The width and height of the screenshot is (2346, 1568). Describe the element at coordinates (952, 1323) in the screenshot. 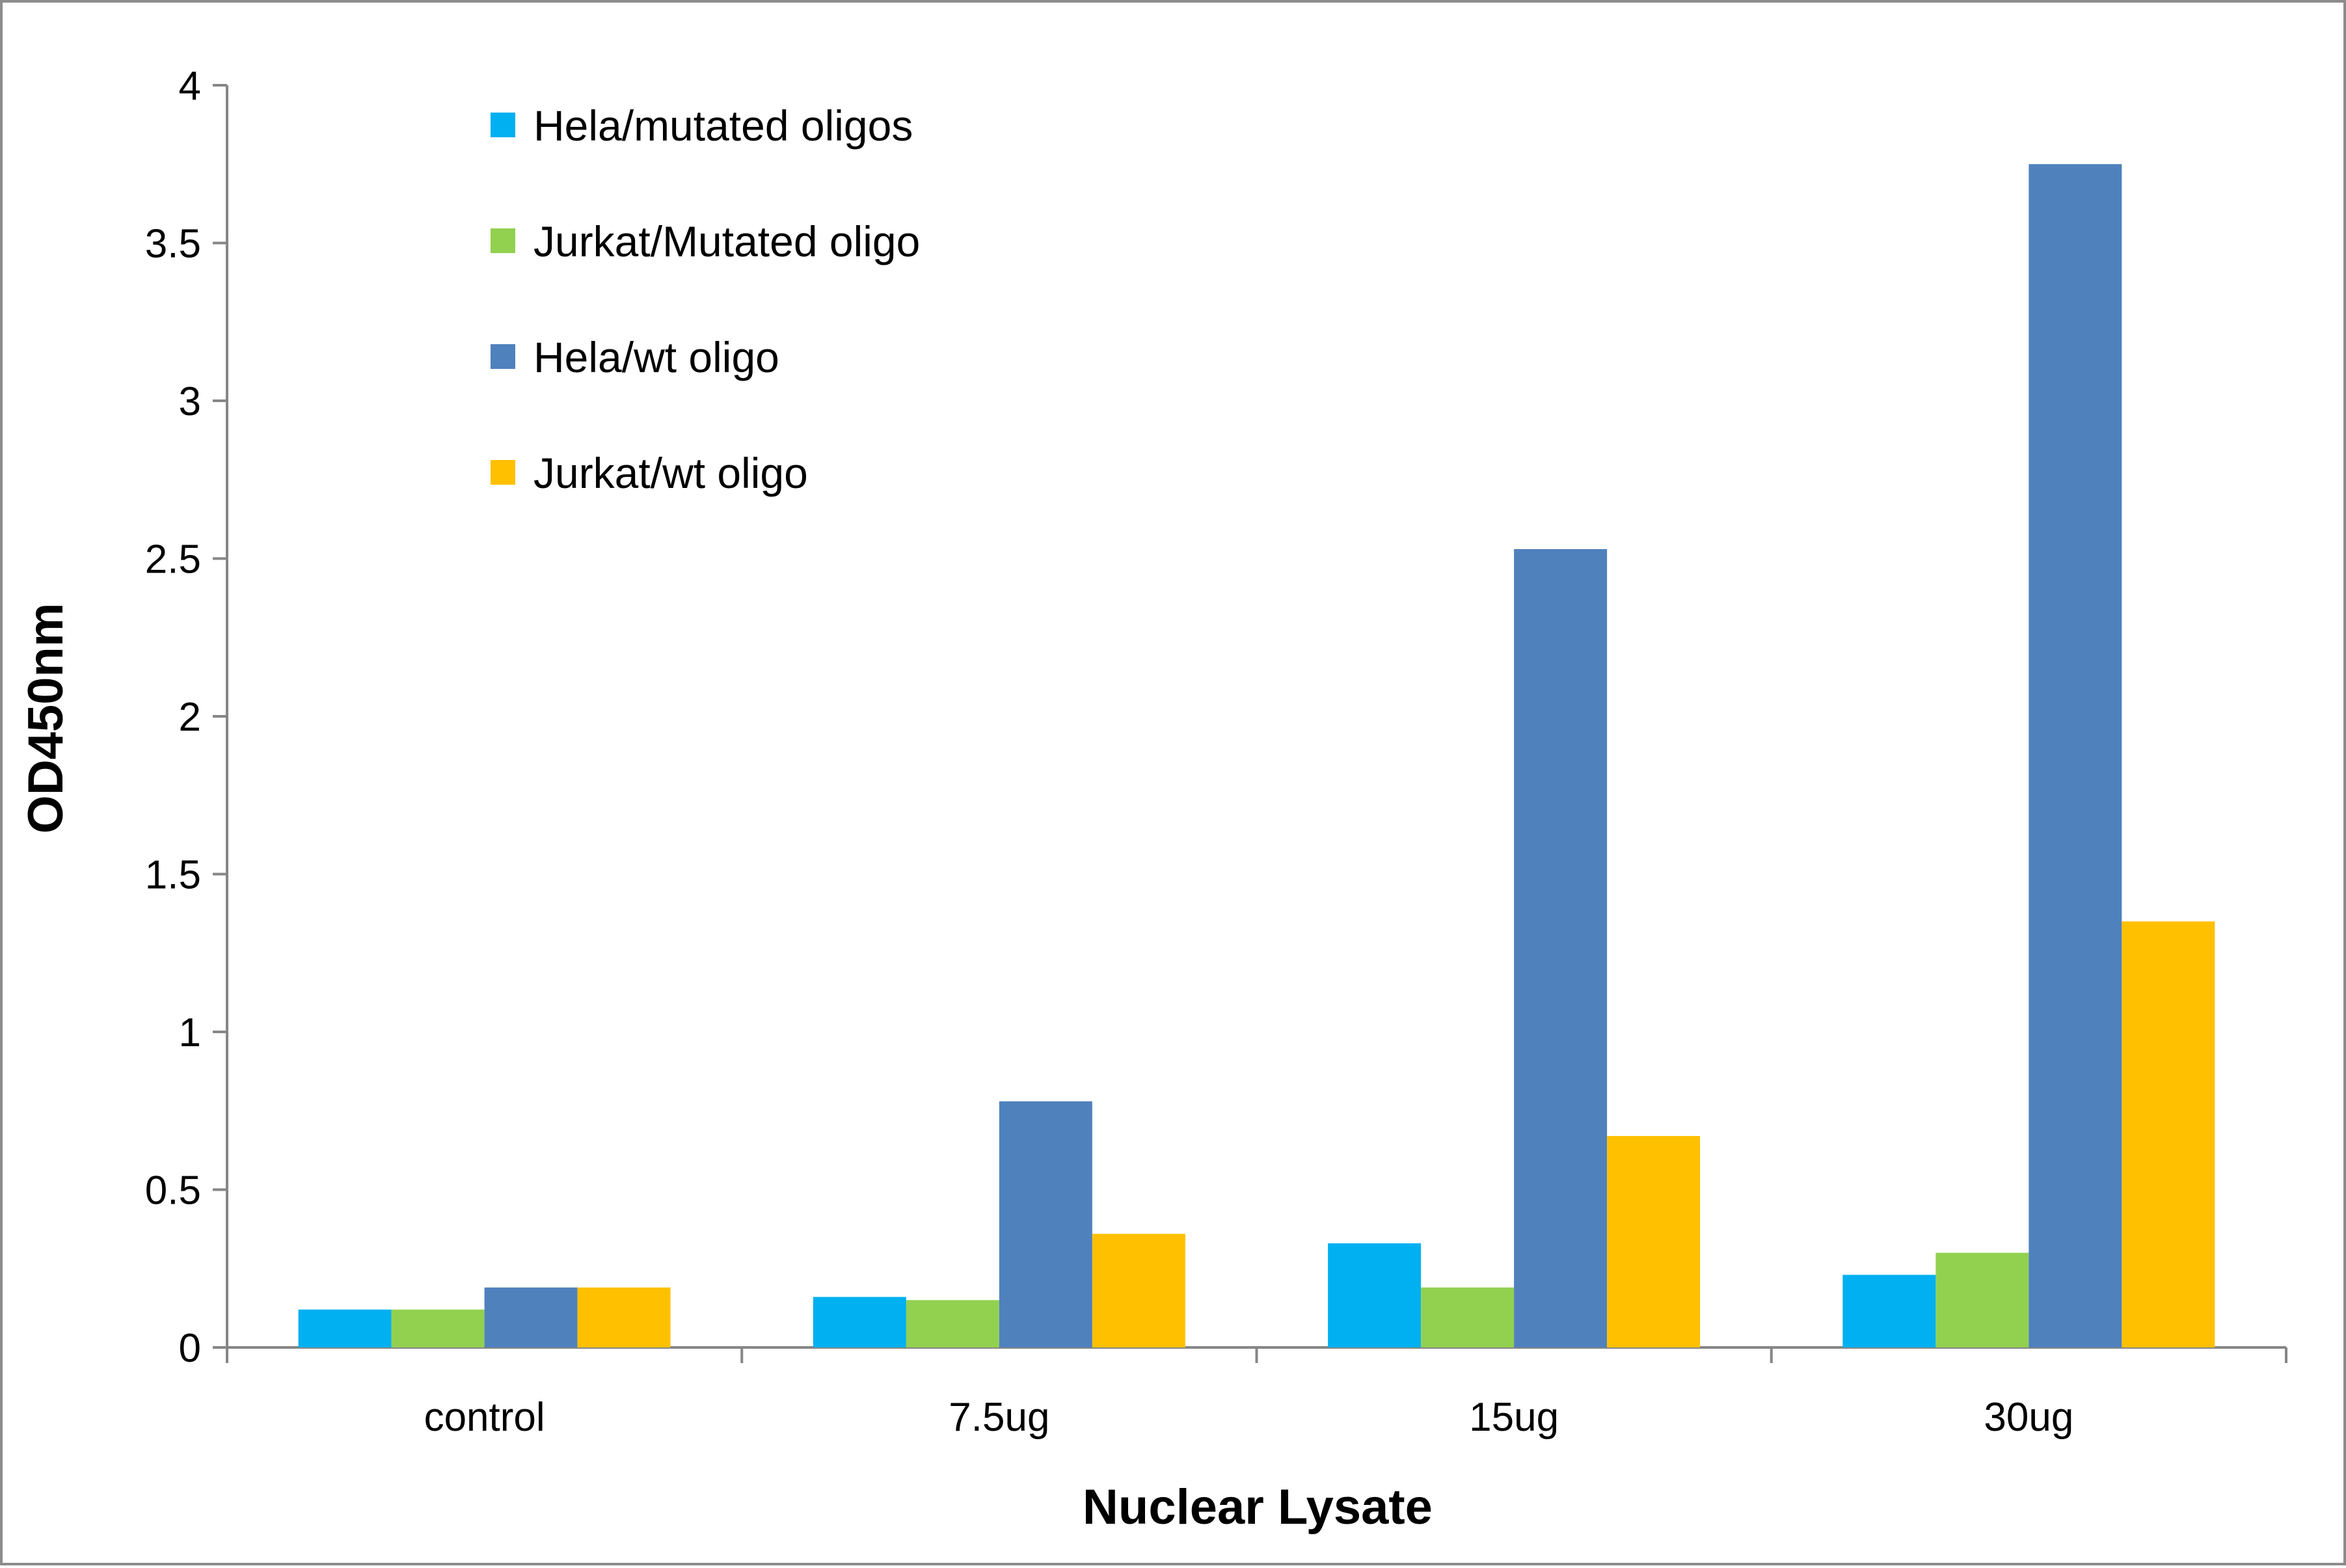

I see `bar-jurkat-mutated-oligo-7-5ug` at that location.